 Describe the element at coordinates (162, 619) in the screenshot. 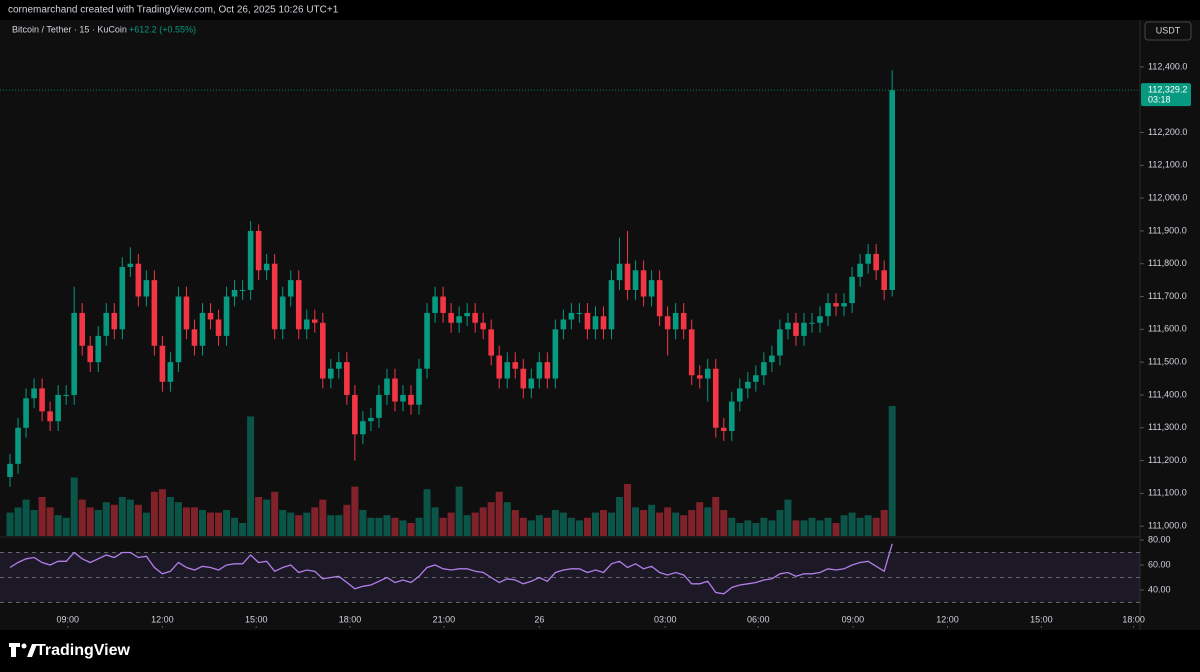

I see `x-tick-label: 12:00` at that location.